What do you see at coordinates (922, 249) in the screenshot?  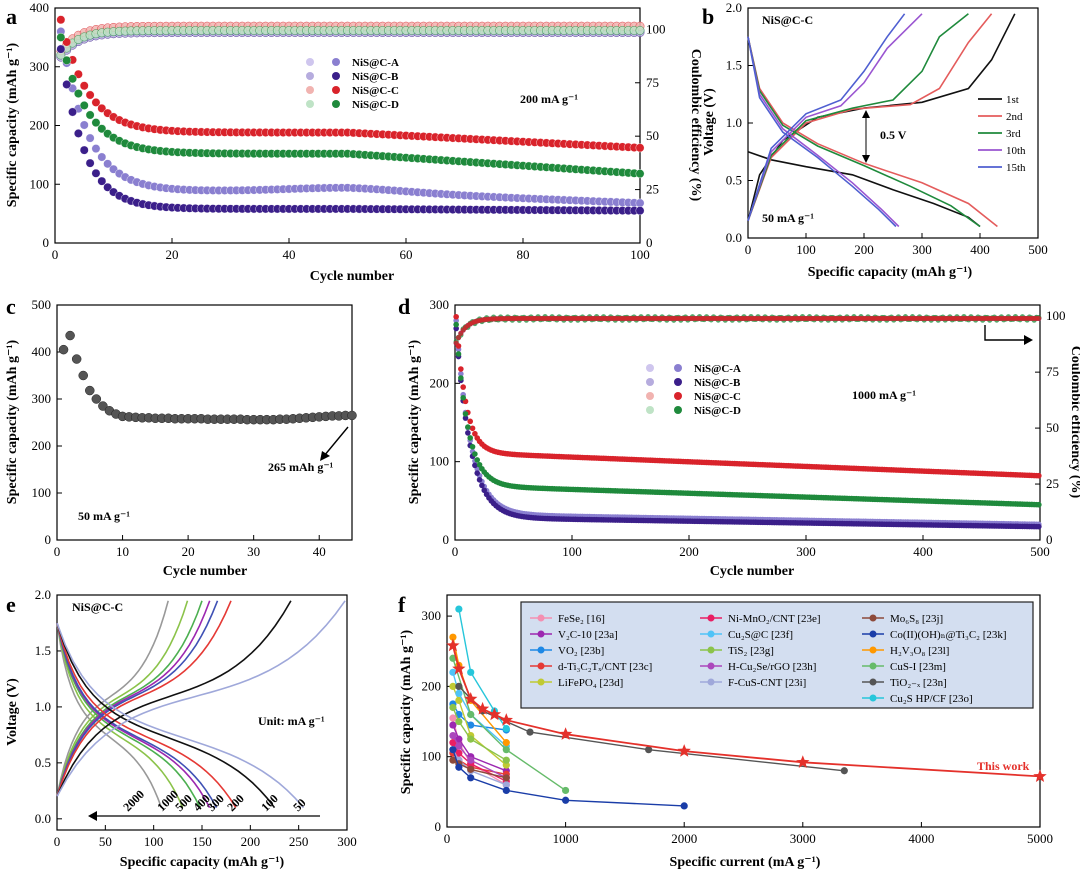 I see `x-tick-label: 300` at bounding box center [922, 249].